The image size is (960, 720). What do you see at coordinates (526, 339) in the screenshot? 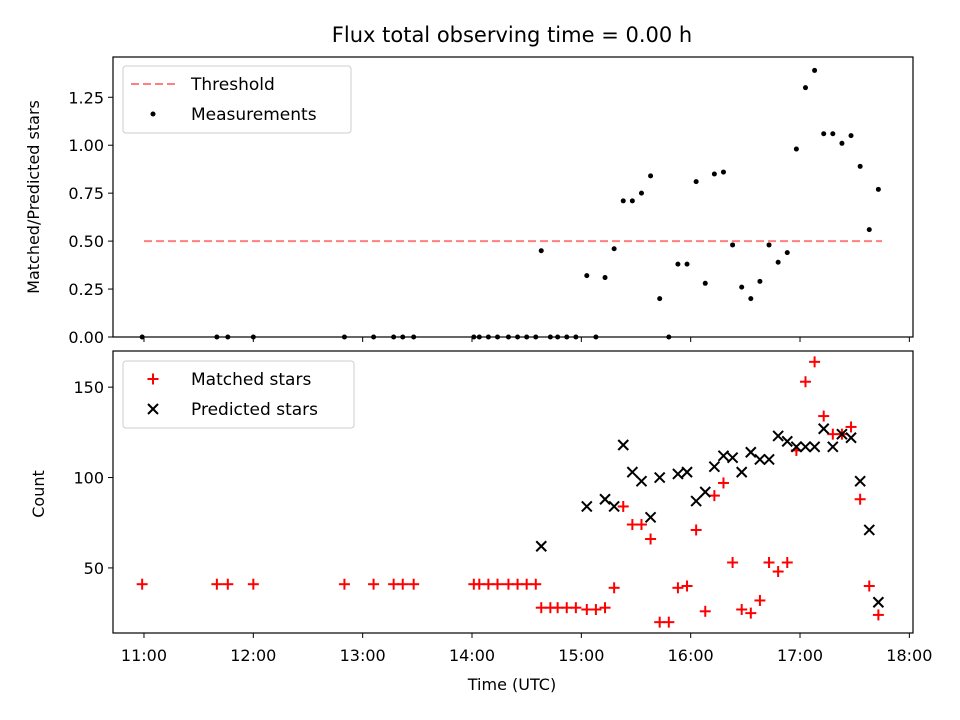
I see `top-x-ticks` at bounding box center [526, 339].